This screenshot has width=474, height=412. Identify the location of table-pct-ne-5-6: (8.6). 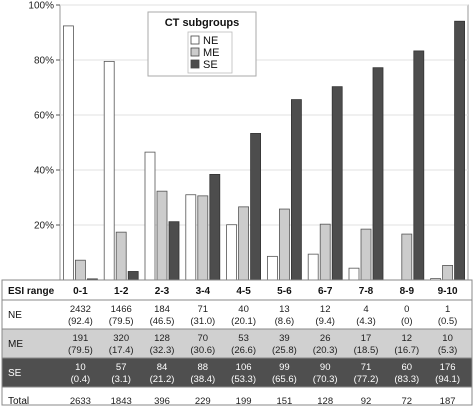
(285, 321).